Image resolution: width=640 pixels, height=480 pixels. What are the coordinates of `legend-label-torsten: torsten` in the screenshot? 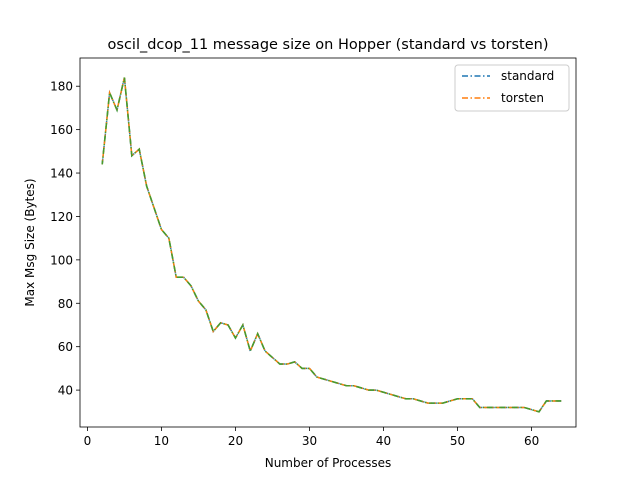 It's located at (522, 98).